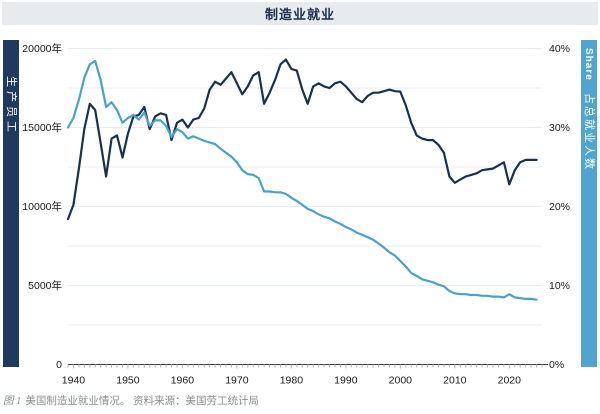 This screenshot has width=600, height=414. I want to click on left-axis-bar, so click(11, 203).